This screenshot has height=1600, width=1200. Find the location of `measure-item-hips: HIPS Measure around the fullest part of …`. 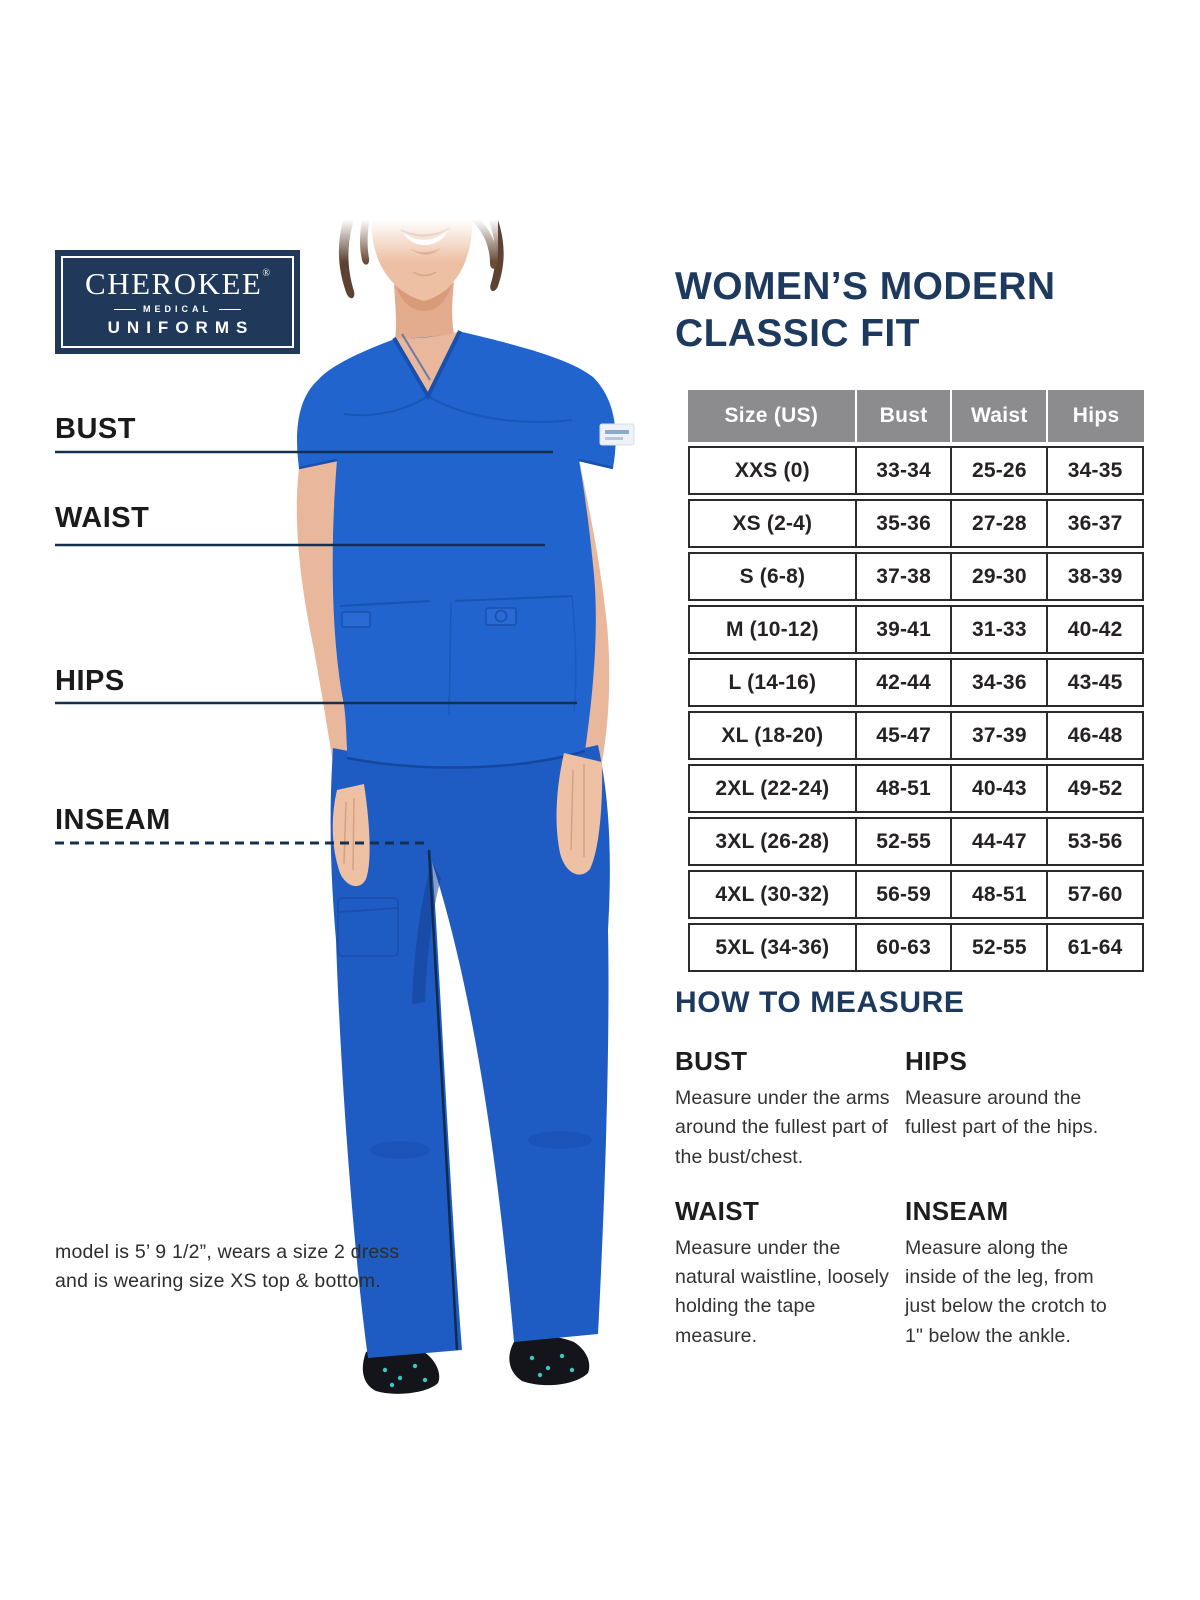

measure-item-hips: HIPS Measure around the fullest part of … is located at coordinates (1029, 1109).